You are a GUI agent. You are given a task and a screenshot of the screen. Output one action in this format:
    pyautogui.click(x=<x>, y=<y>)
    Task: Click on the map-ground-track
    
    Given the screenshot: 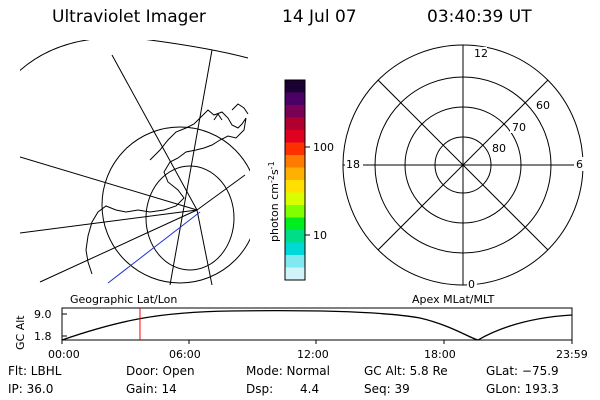 What is the action you would take?
    pyautogui.click(x=154, y=247)
    